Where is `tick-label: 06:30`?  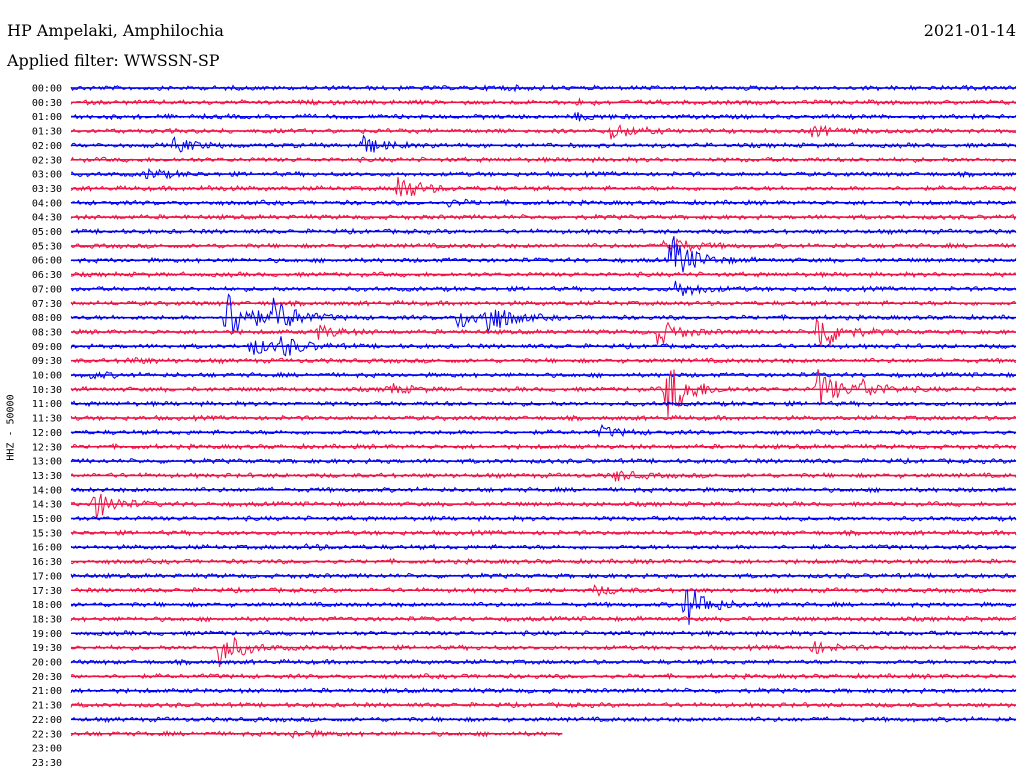
tick-label: 06:30 is located at coordinates (47, 275).